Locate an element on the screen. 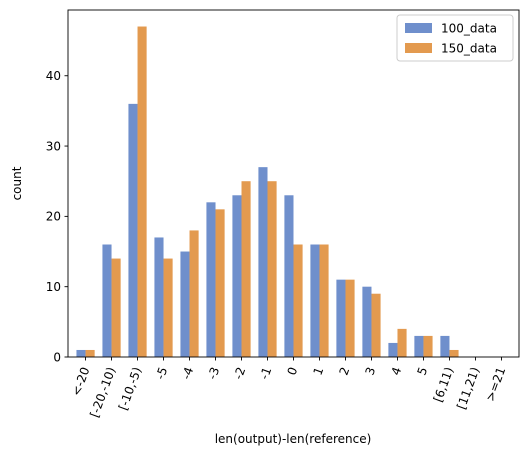 The width and height of the screenshot is (531, 457). x-tick-label-6: -2 is located at coordinates (239, 373).